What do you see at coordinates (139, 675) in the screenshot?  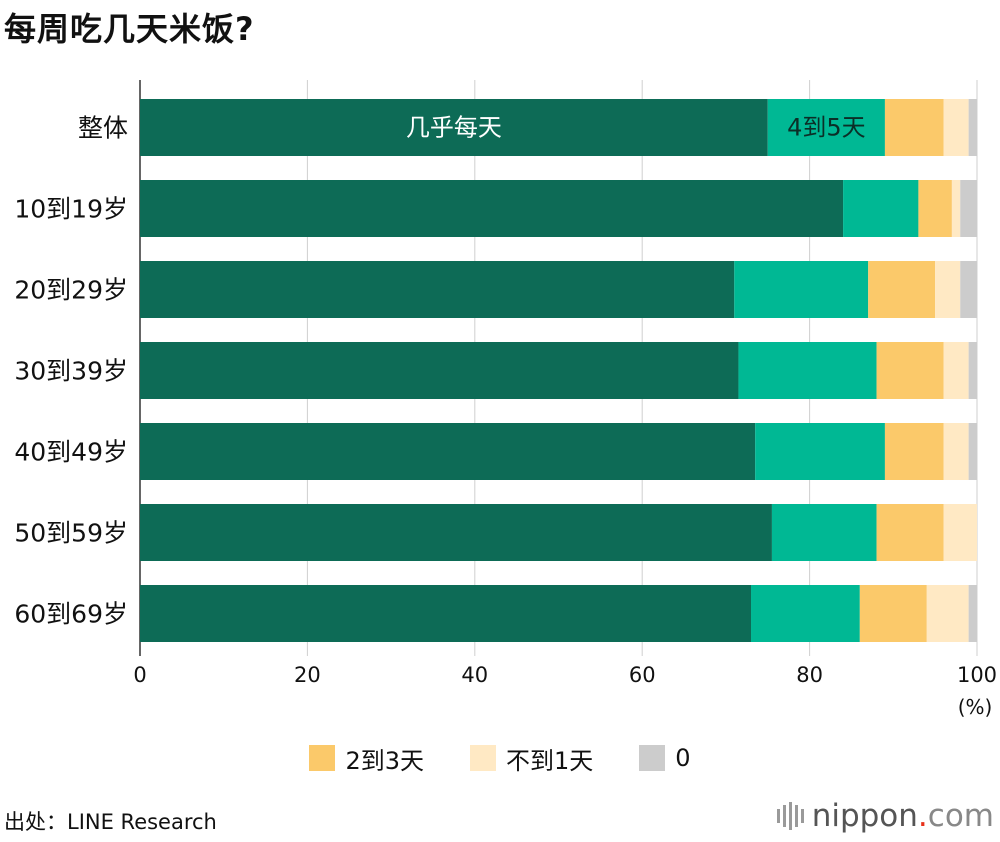 I see `x-tick-label: 0` at bounding box center [139, 675].